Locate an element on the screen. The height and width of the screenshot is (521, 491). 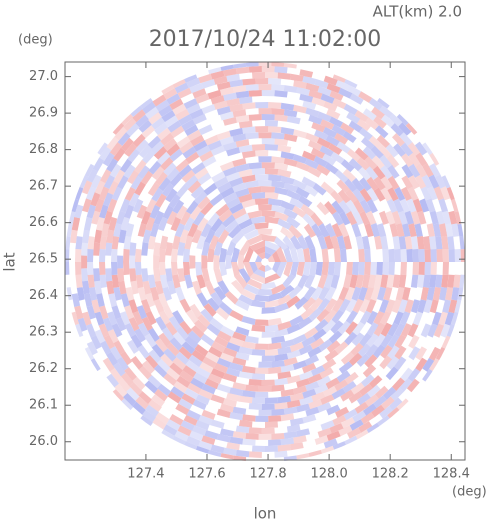
y-tick-label: 26.1 is located at coordinates (43, 405).